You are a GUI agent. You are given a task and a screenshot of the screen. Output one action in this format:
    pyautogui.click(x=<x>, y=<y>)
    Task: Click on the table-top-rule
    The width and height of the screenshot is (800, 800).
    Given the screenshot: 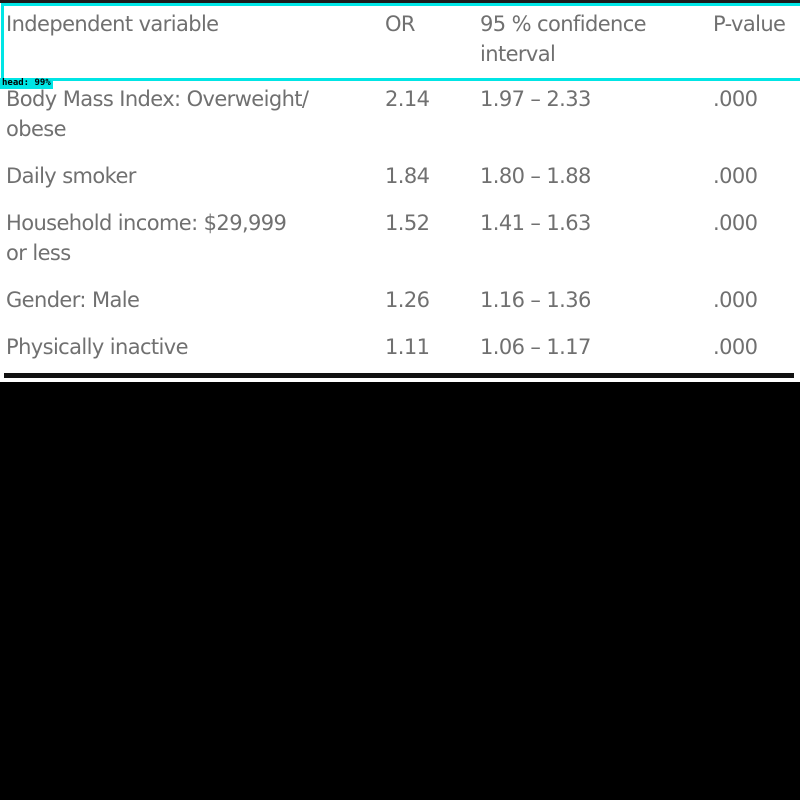 What is the action you would take?
    pyautogui.click(x=400, y=1)
    